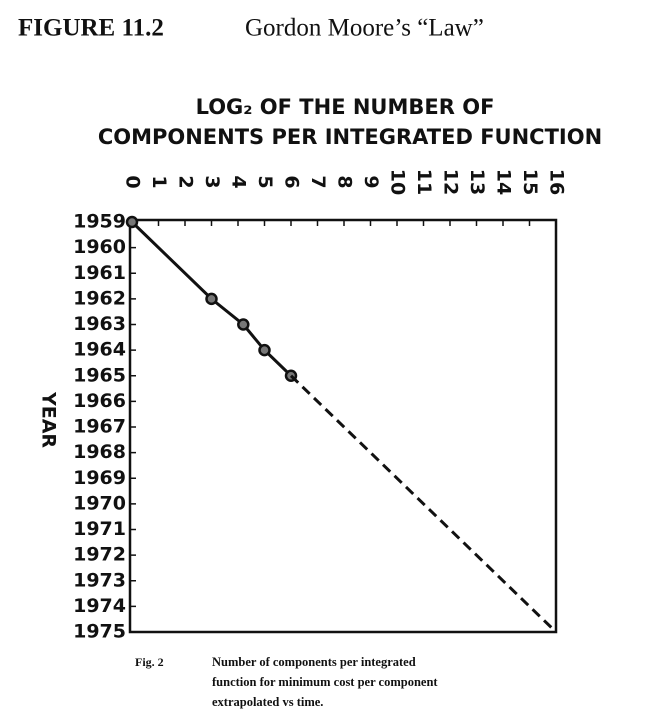  I want to click on x-tick-label: 12, so click(451, 182).